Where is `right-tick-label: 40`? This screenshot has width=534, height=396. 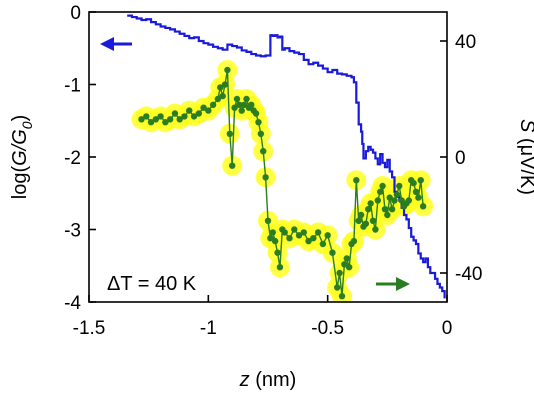
right-tick-label: 40 is located at coordinates (465, 42).